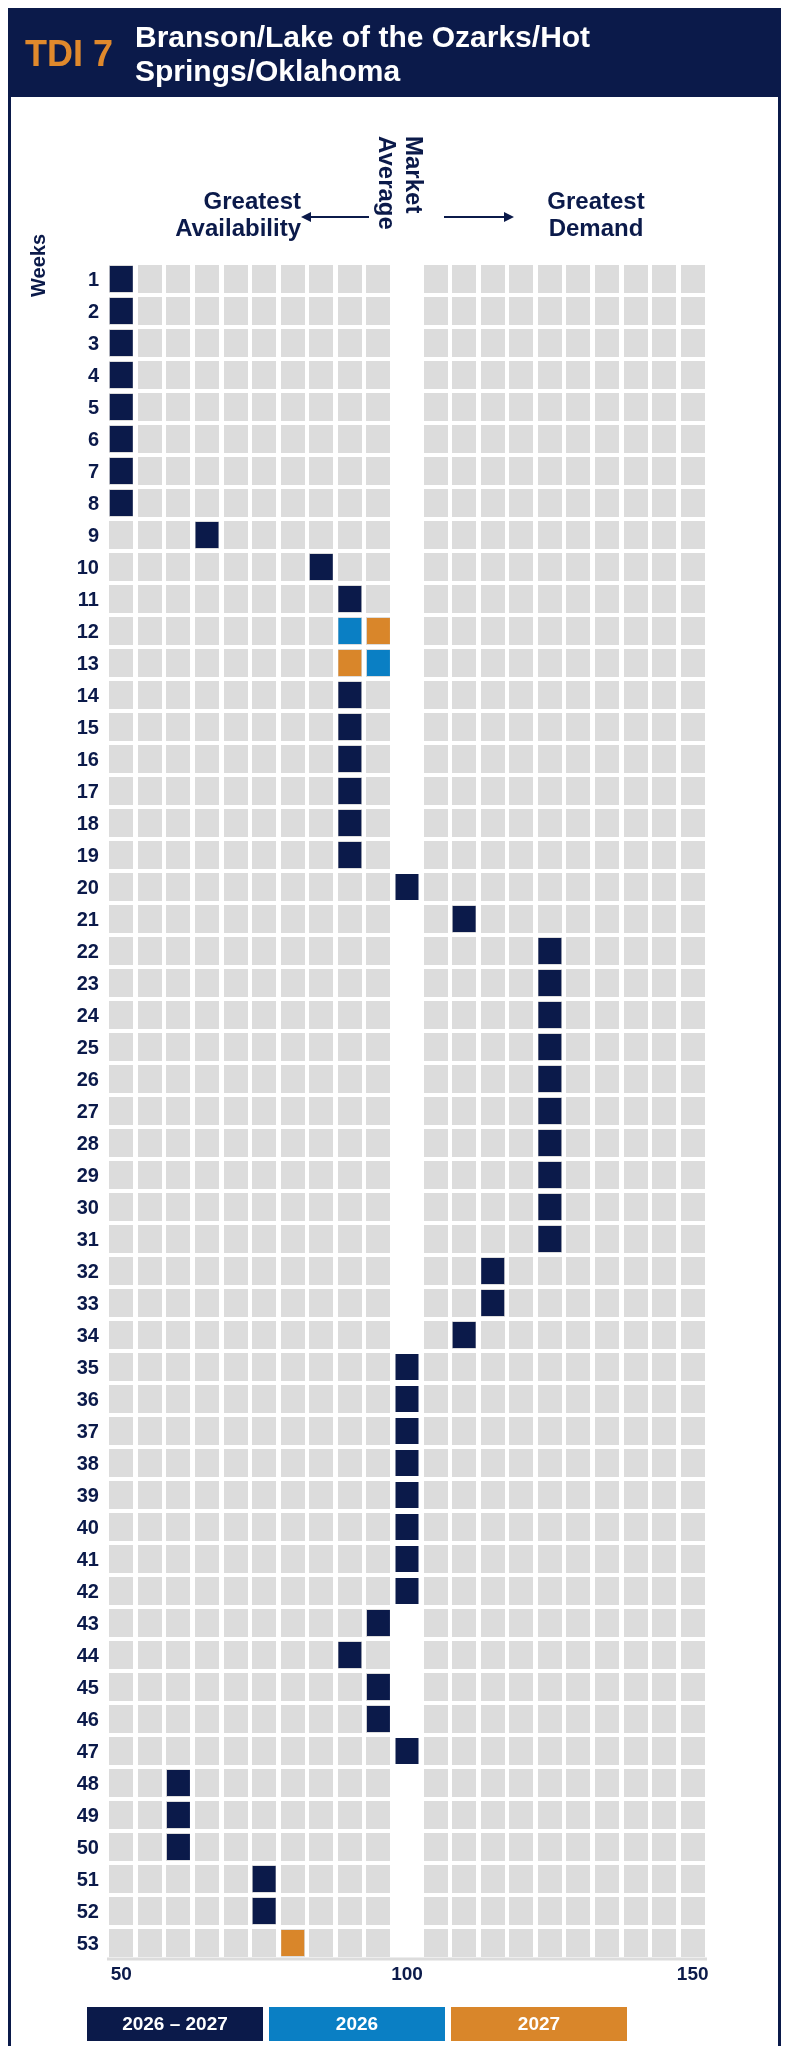  Describe the element at coordinates (87, 1559) in the screenshot. I see `y-tick-label: 41` at that location.